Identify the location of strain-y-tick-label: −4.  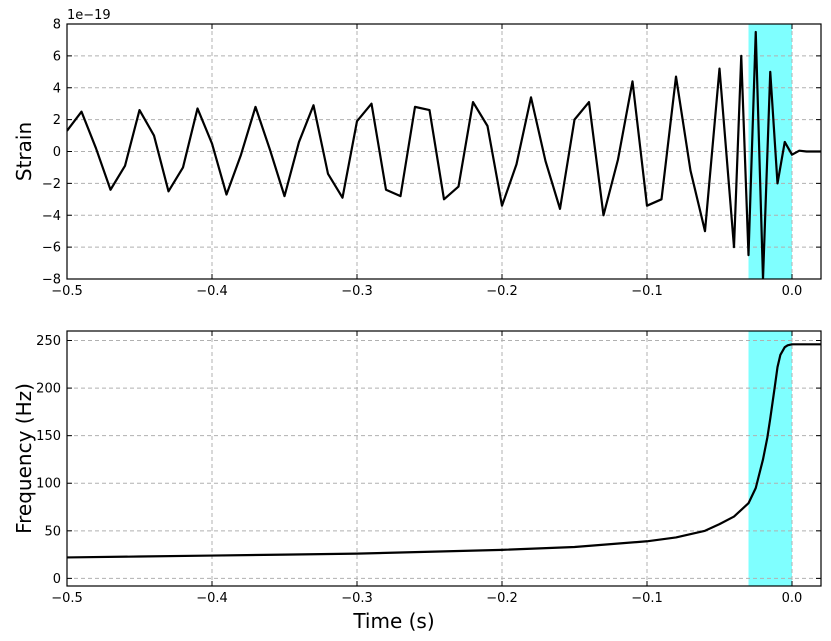
(51, 216).